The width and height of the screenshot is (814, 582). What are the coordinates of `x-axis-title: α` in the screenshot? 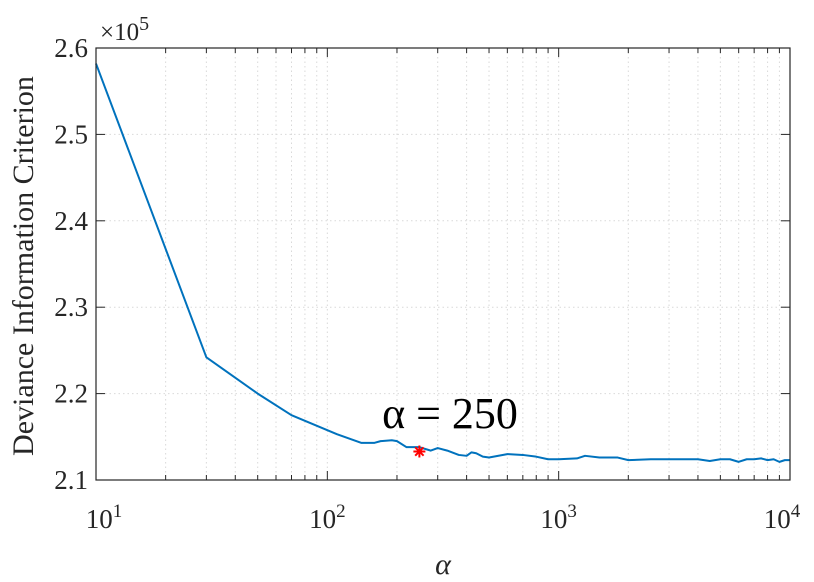 It's located at (443, 564).